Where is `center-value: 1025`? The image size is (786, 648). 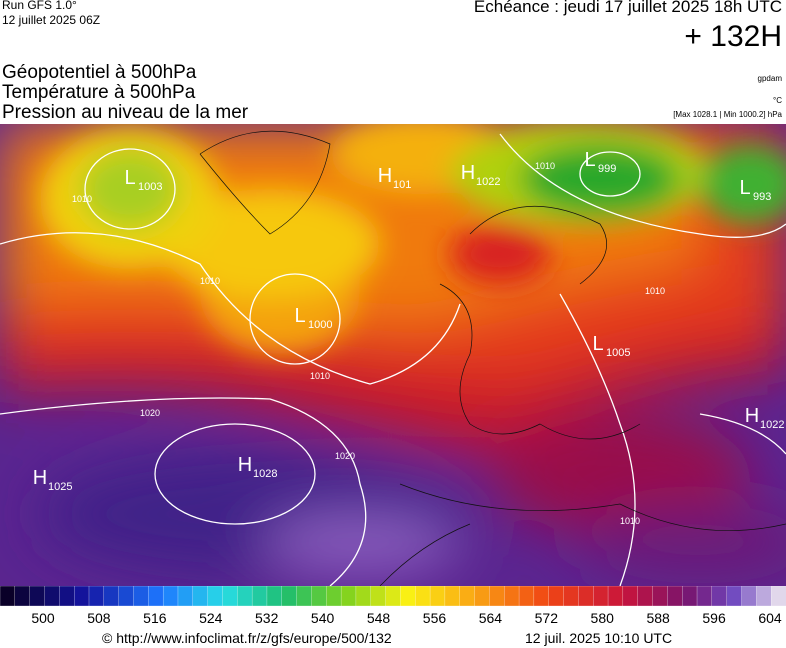
center-value: 1025 is located at coordinates (60, 487).